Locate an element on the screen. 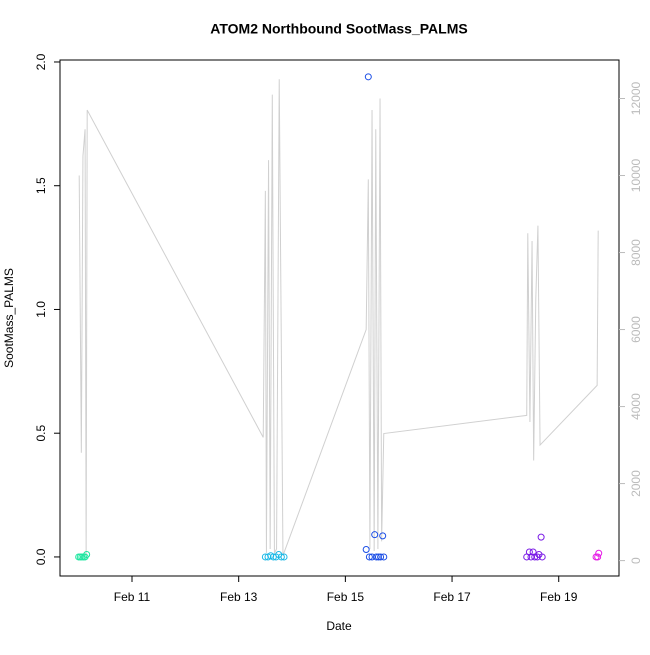 This screenshot has height=655, width=650. y2-tick-label: 2000 is located at coordinates (636, 483).